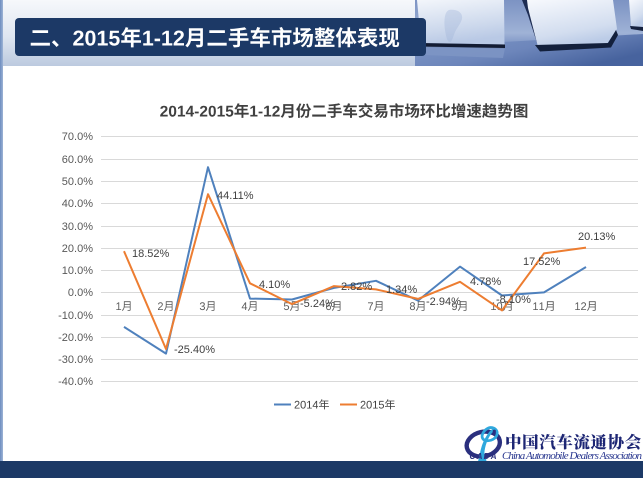 The height and width of the screenshot is (483, 643). I want to click on svg-text: 60.0%, so click(77, 160).